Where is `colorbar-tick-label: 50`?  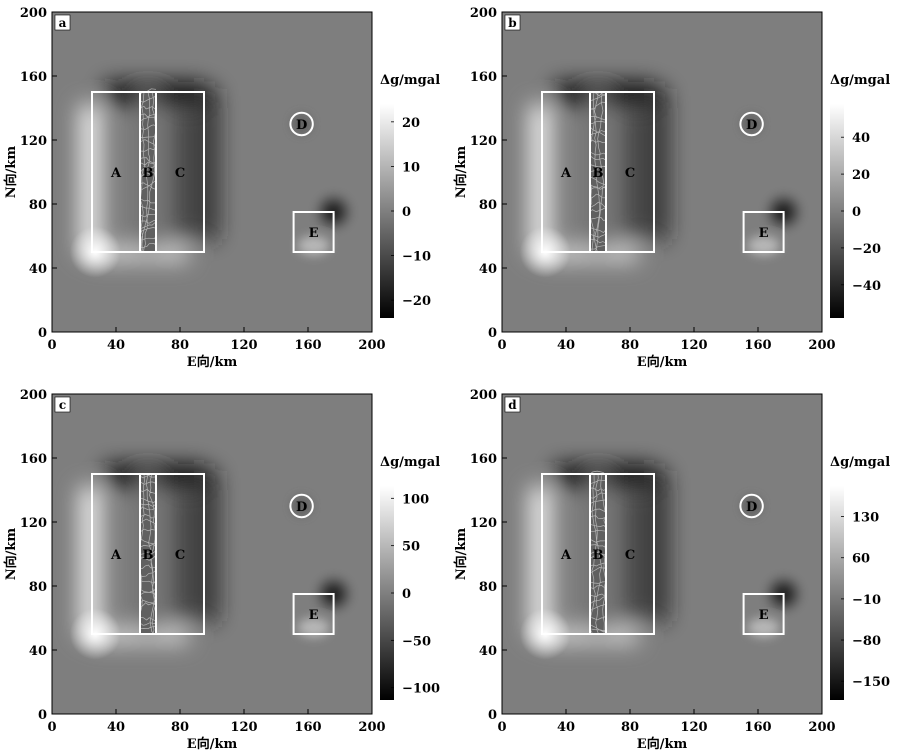
colorbar-tick-label: 50 is located at coordinates (411, 547).